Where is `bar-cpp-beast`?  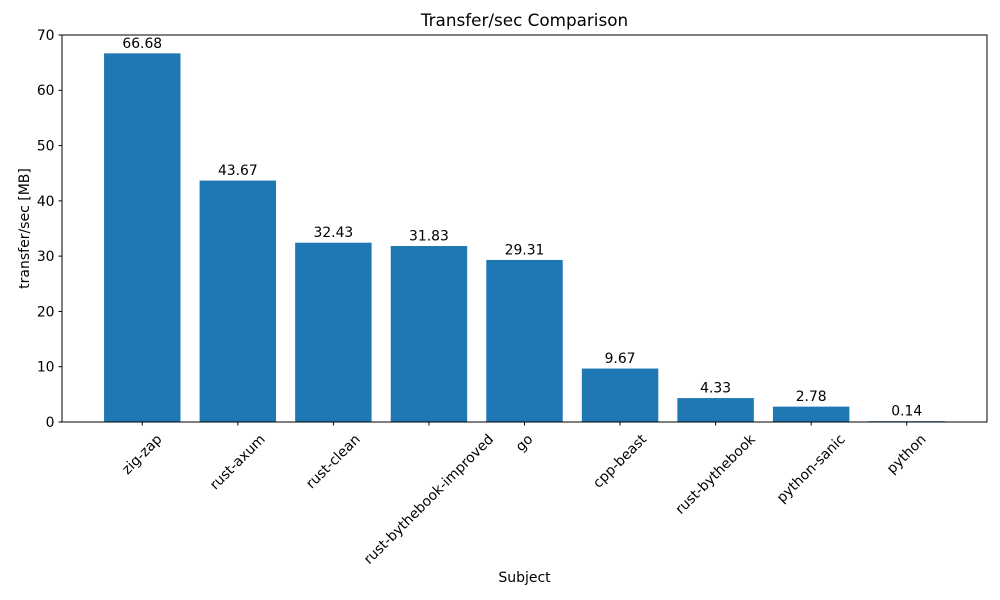
bar-cpp-beast is located at coordinates (620, 395).